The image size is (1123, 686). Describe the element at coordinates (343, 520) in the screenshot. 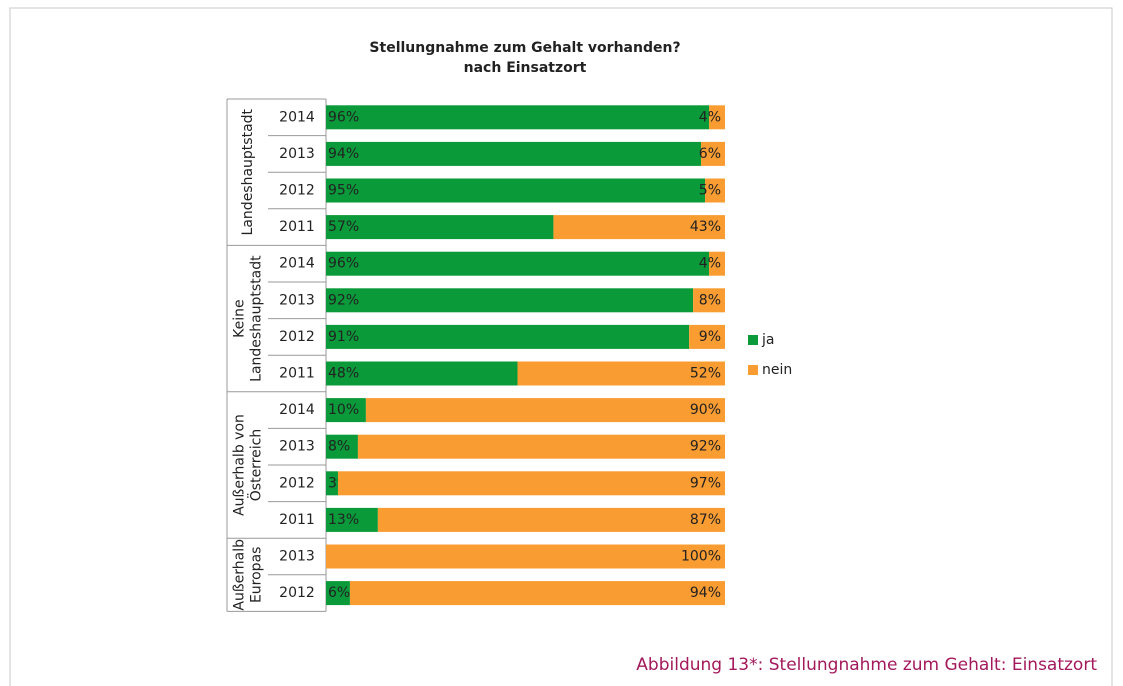

I see `value-label: 13%` at that location.